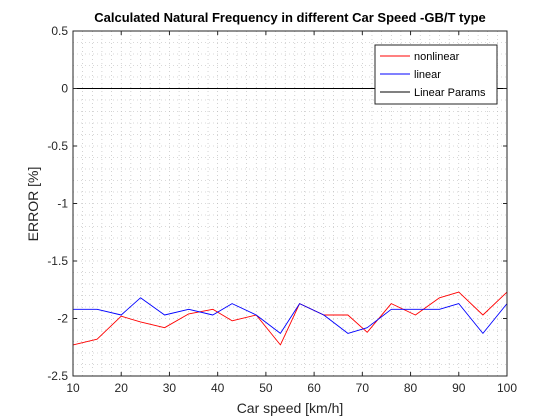 The height and width of the screenshot is (420, 560). Describe the element at coordinates (363, 388) in the screenshot. I see `x-tick-label: 70` at that location.